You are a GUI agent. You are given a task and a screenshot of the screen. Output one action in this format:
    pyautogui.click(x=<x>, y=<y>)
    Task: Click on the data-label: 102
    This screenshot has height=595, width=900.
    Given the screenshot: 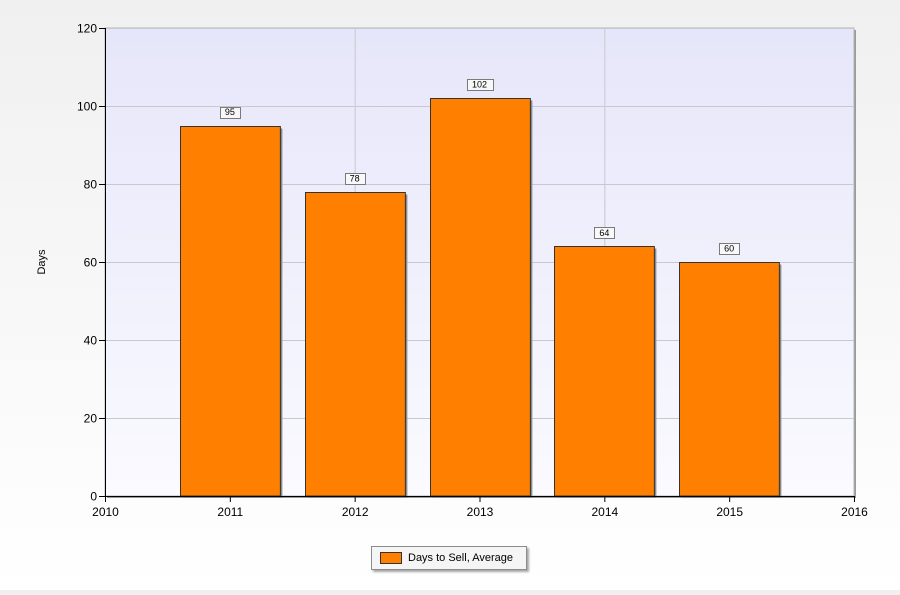 What is the action you would take?
    pyautogui.click(x=480, y=85)
    